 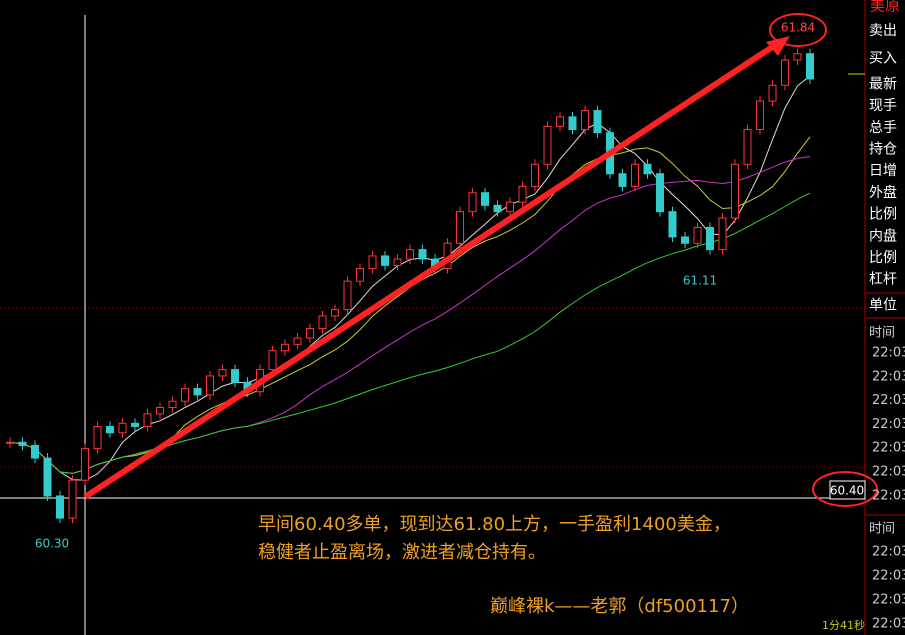 What do you see at coordinates (883, 235) in the screenshot?
I see `sidebar-field: 内盘` at bounding box center [883, 235].